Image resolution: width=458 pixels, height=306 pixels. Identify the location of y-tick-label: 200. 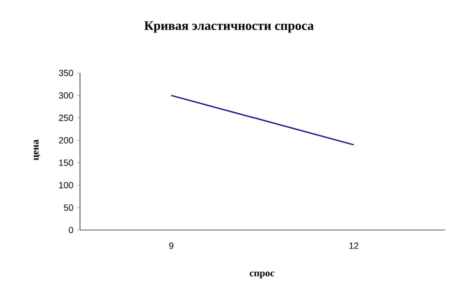
(66, 140).